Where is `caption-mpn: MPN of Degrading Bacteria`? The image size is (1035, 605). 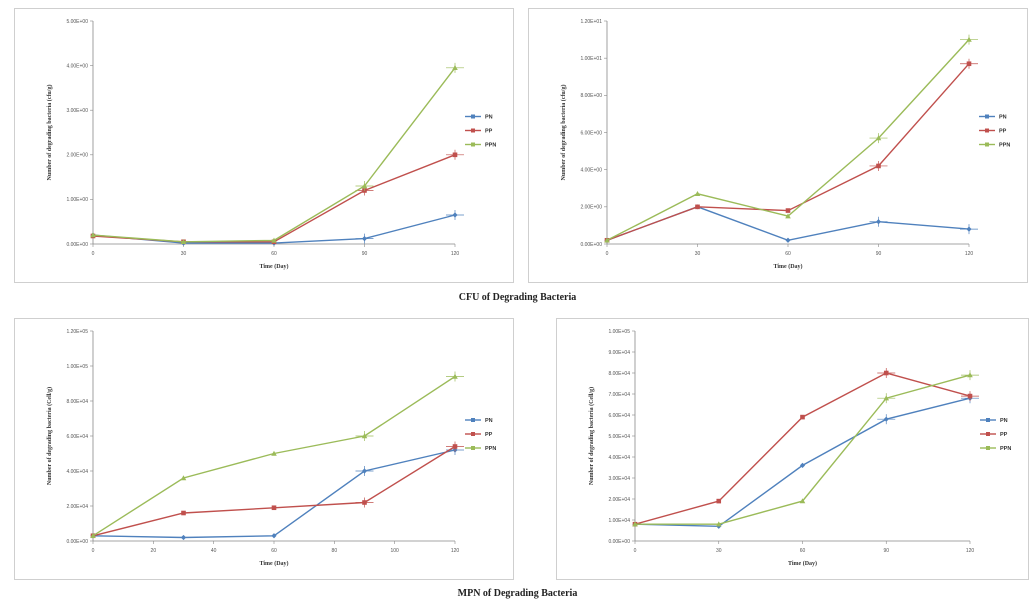
caption-mpn: MPN of Degrading Bacteria is located at coordinates (517, 593).